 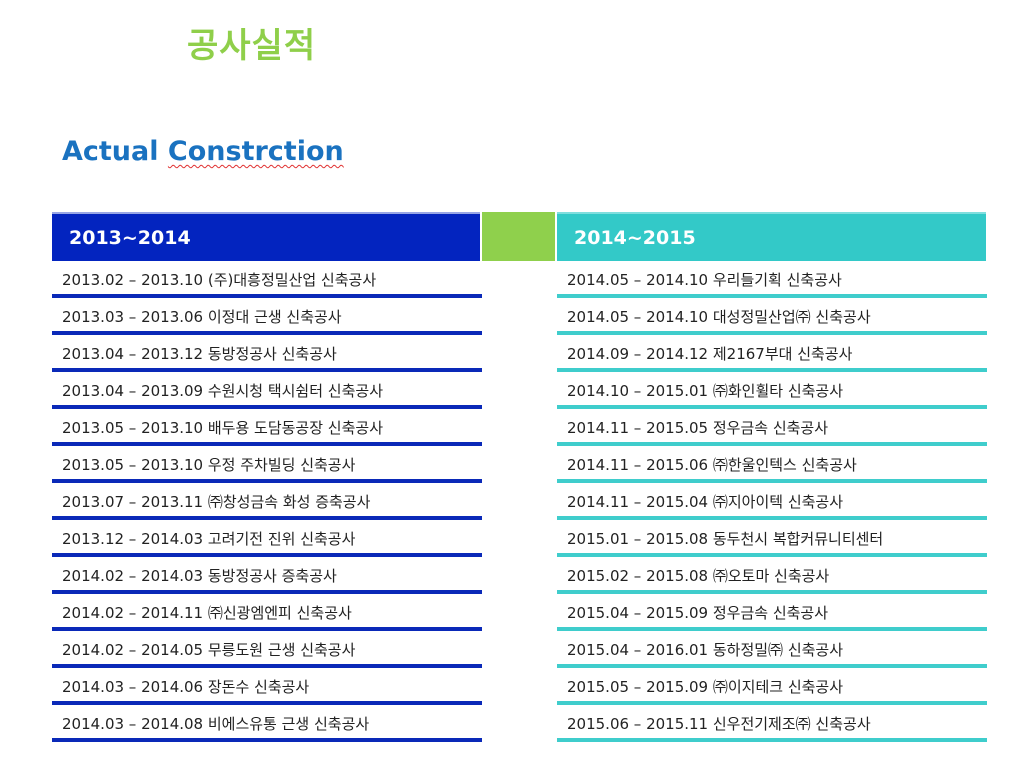 What do you see at coordinates (772, 725) in the screenshot?
I see `list-item: 2015.06 – 2015.11 신우전기제조㈜ 신축공사` at bounding box center [772, 725].